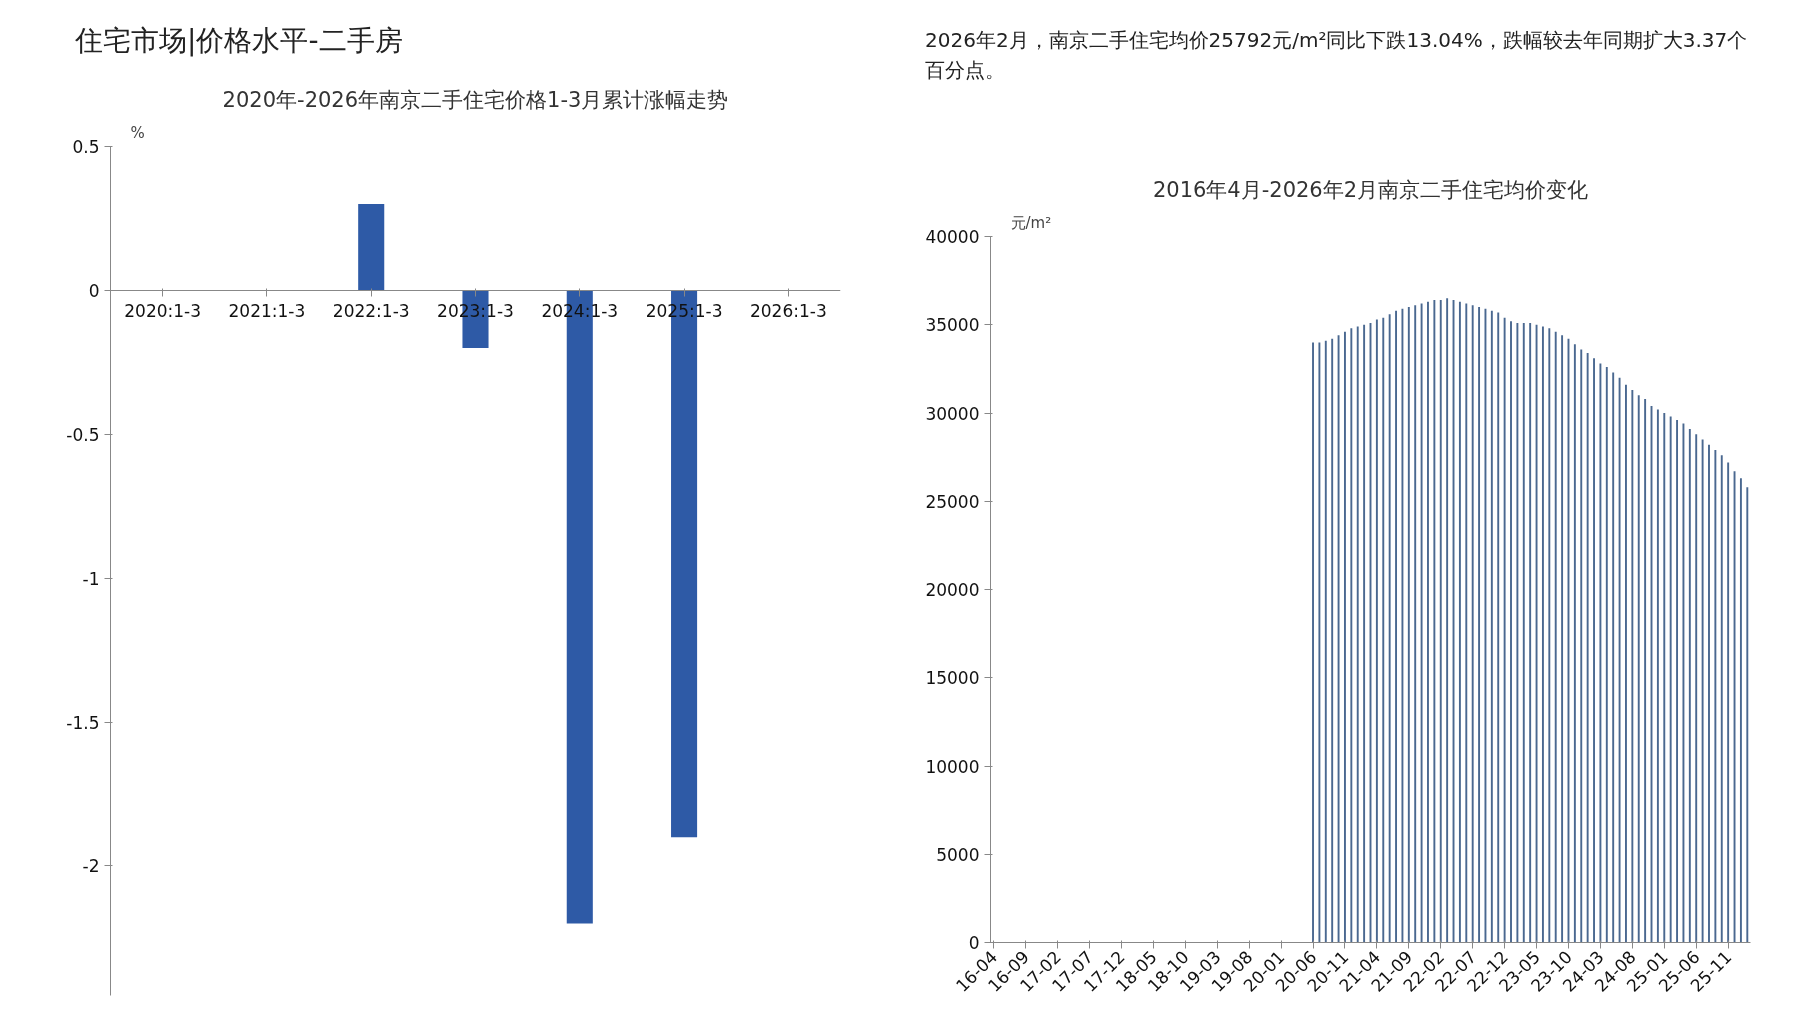  What do you see at coordinates (91, 866) in the screenshot?
I see `y-tick-label: -2` at bounding box center [91, 866].